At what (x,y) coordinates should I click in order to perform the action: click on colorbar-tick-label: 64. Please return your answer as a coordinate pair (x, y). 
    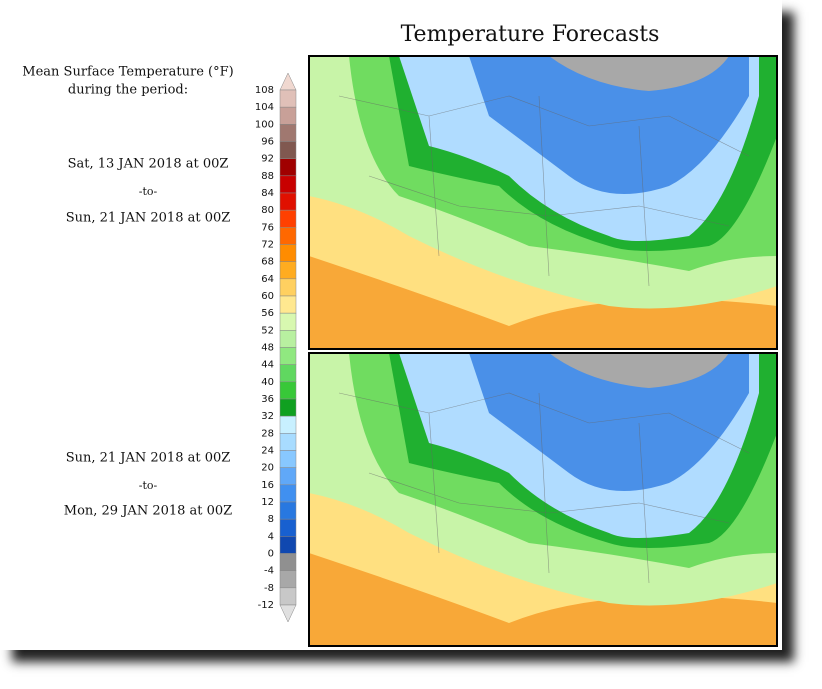
    Looking at the image, I should click on (267, 279).